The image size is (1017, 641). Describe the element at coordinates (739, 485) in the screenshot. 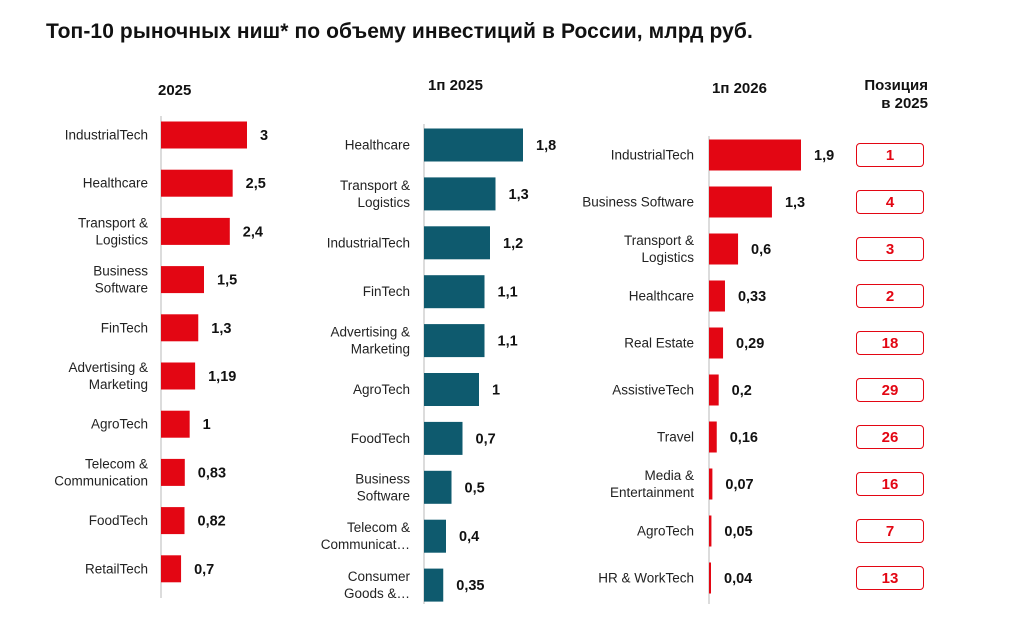

I see `value-label-h1-2026-8: 0,07` at that location.